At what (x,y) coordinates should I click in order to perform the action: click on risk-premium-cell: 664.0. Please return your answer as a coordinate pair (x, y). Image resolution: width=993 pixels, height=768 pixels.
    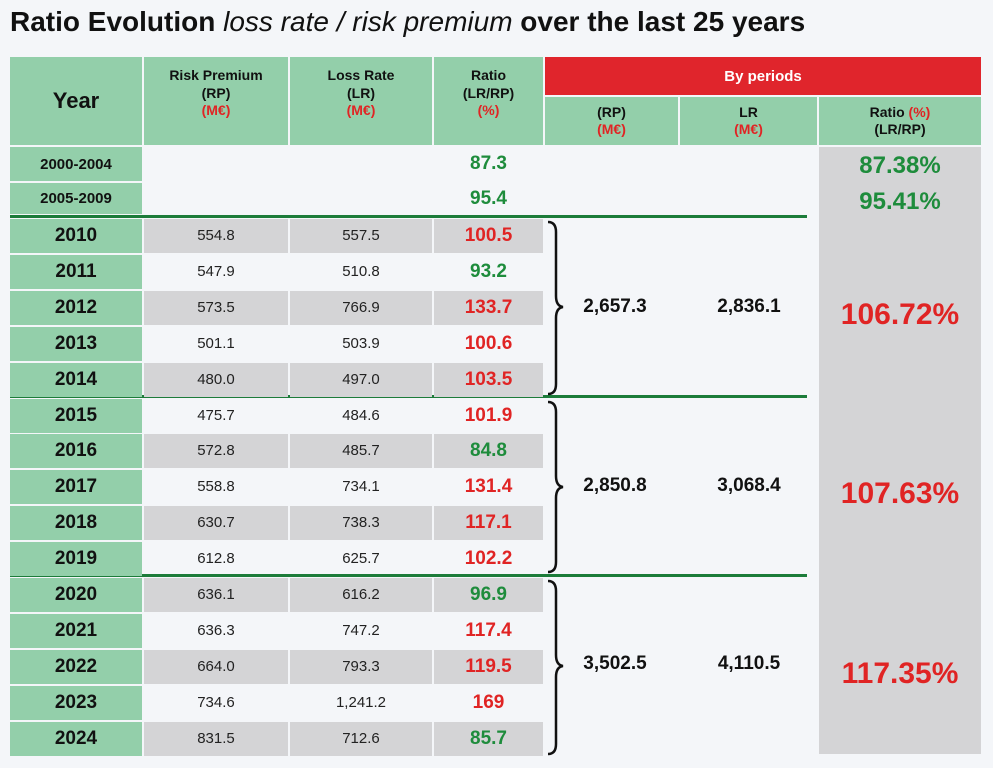
    Looking at the image, I should click on (216, 667).